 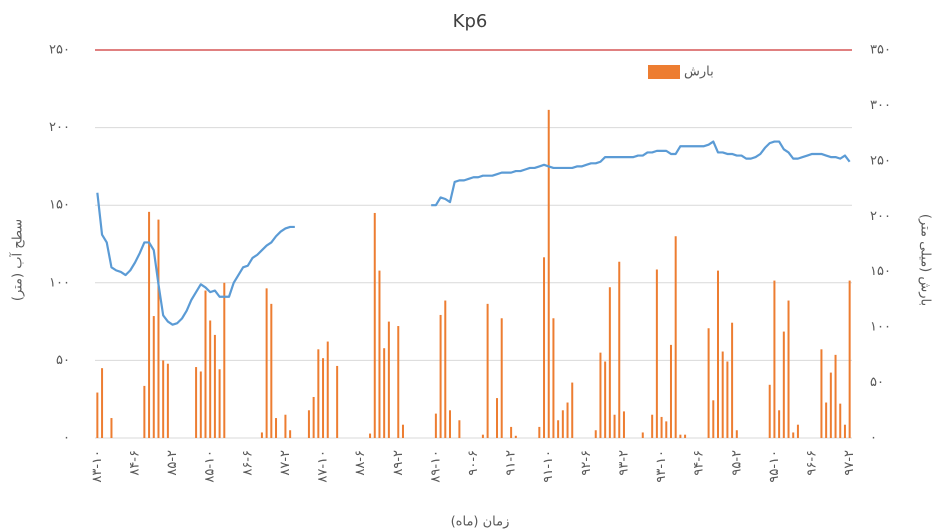 What do you see at coordinates (97, 466) in the screenshot?
I see `x-tick-label: ۸۳-۱۰` at bounding box center [97, 466].